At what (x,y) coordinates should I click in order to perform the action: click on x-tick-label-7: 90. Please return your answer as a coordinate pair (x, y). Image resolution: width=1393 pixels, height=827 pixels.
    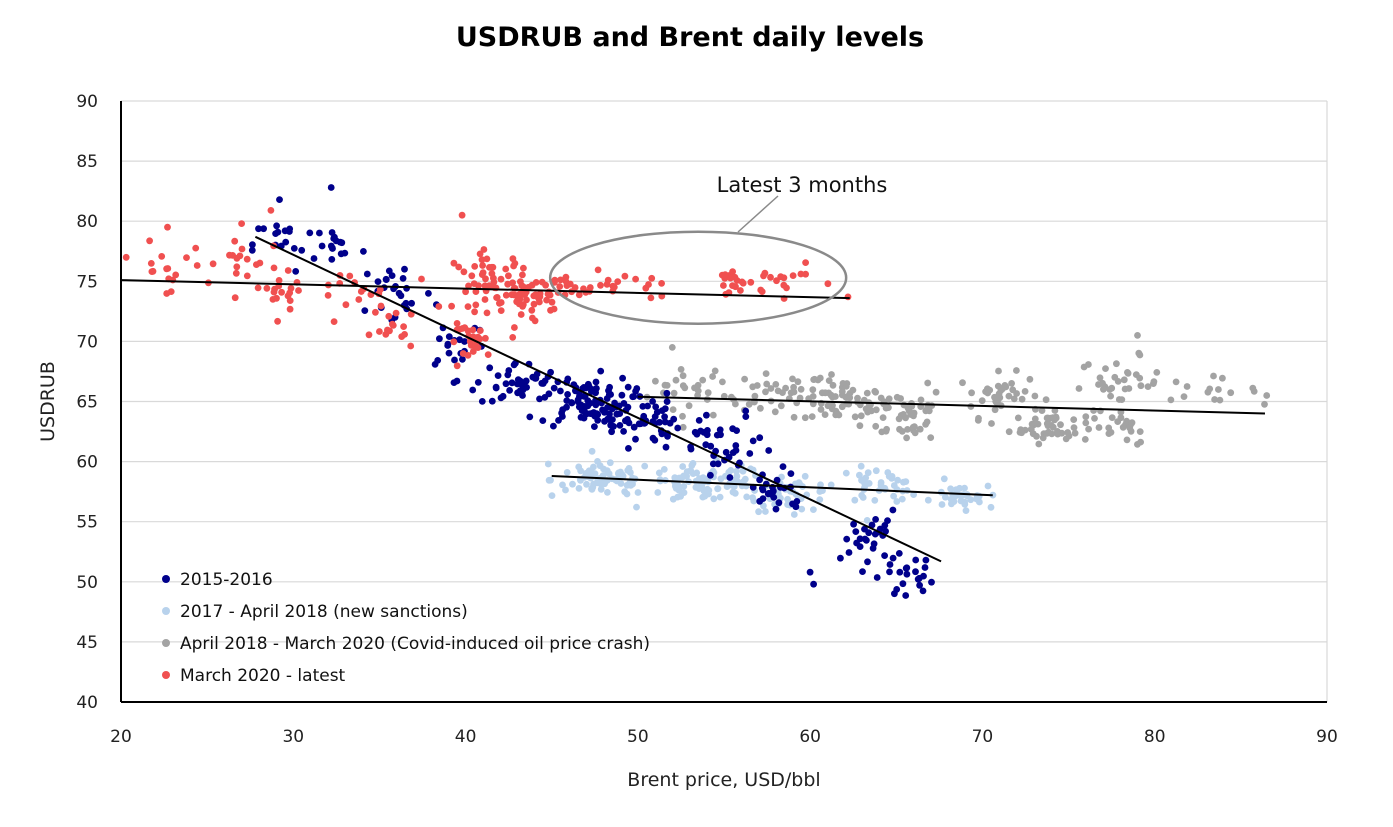
    Looking at the image, I should click on (1327, 737).